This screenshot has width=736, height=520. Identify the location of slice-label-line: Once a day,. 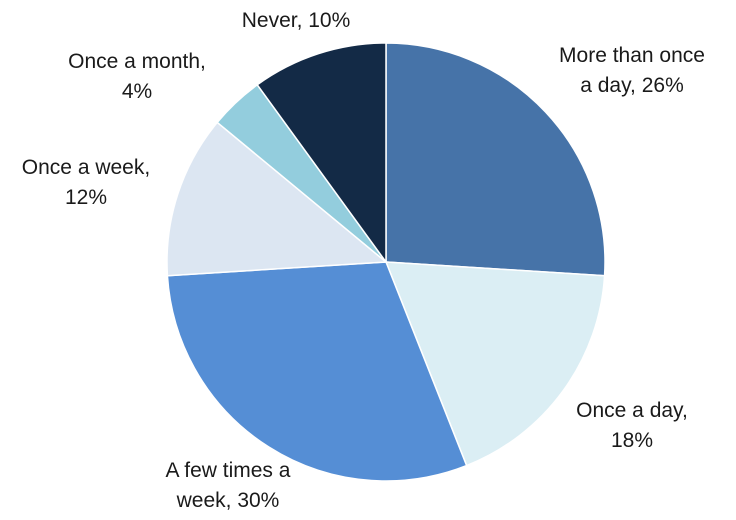
(632, 410).